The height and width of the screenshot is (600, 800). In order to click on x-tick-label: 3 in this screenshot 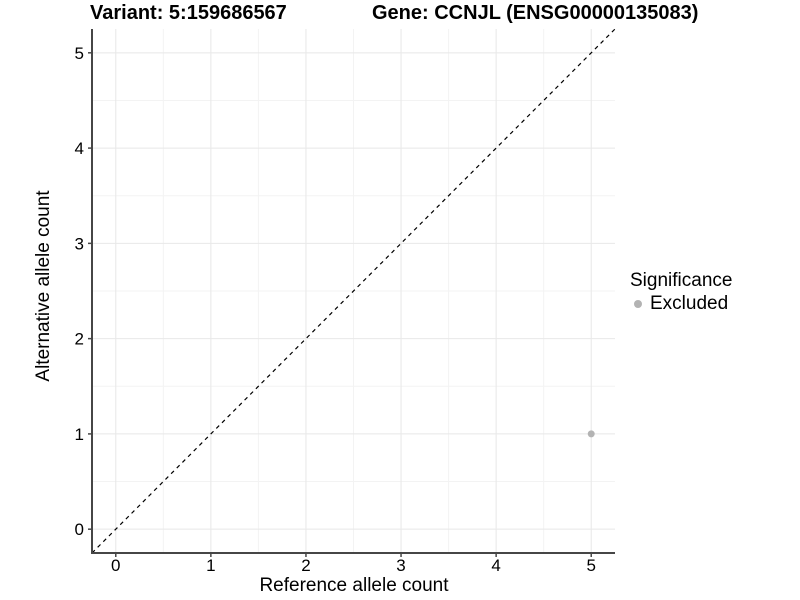, I will do `click(400, 565)`.